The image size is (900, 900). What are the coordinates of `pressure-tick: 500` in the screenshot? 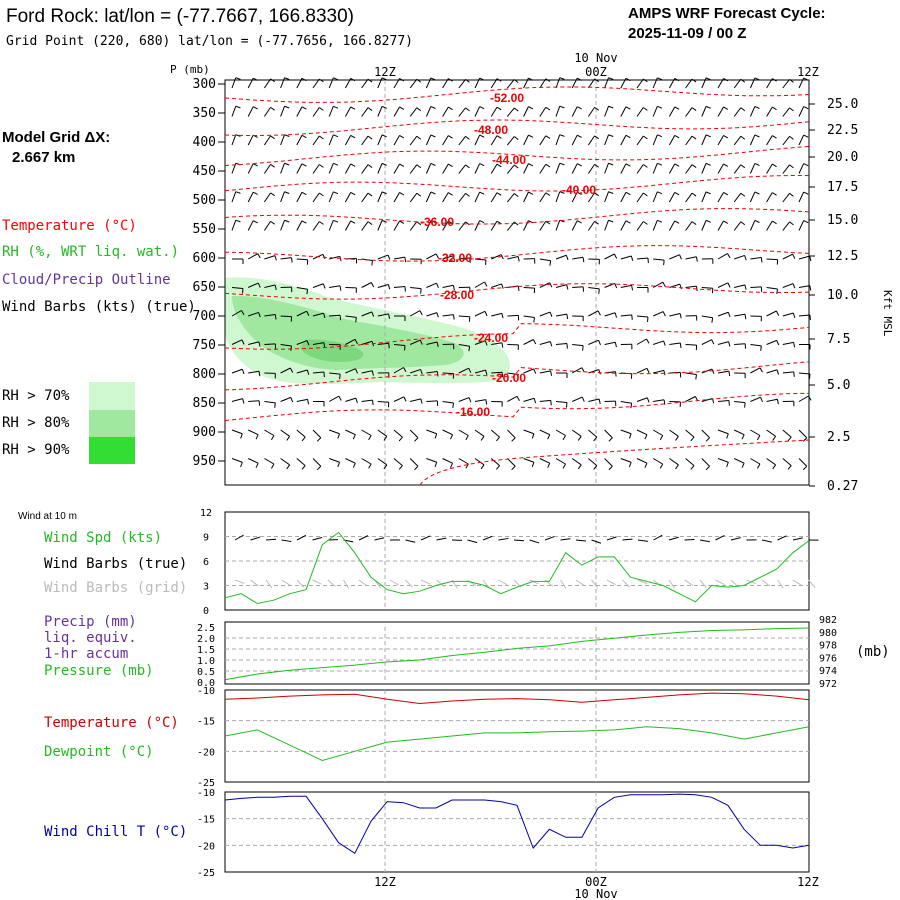 It's located at (204, 200).